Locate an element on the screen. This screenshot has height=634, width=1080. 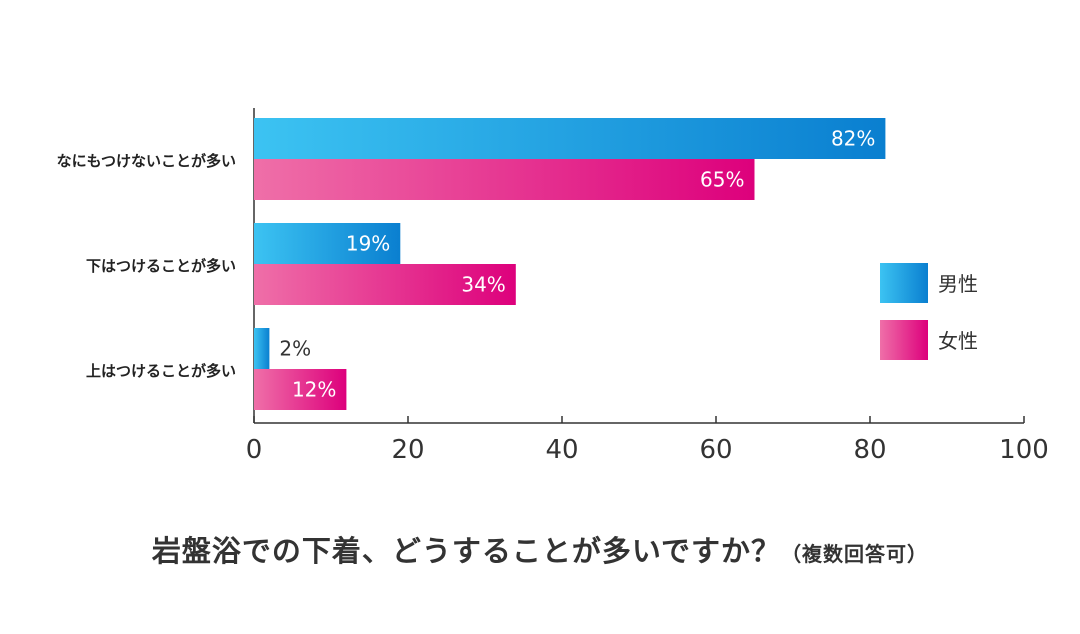
x-axis-ticks: 0 20 40 60 80 100 is located at coordinates (647, 440).